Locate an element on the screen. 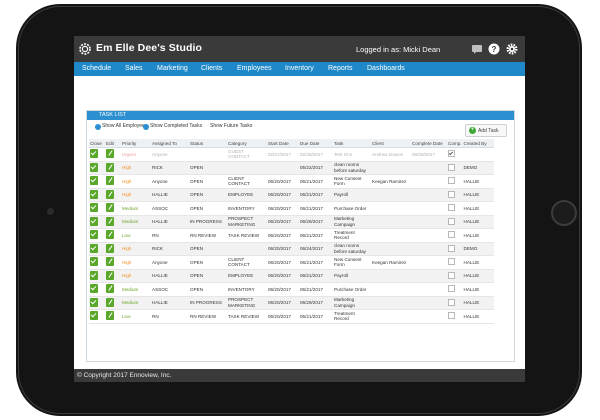 The image size is (600, 420). cell-priority: High is located at coordinates (136, 249).